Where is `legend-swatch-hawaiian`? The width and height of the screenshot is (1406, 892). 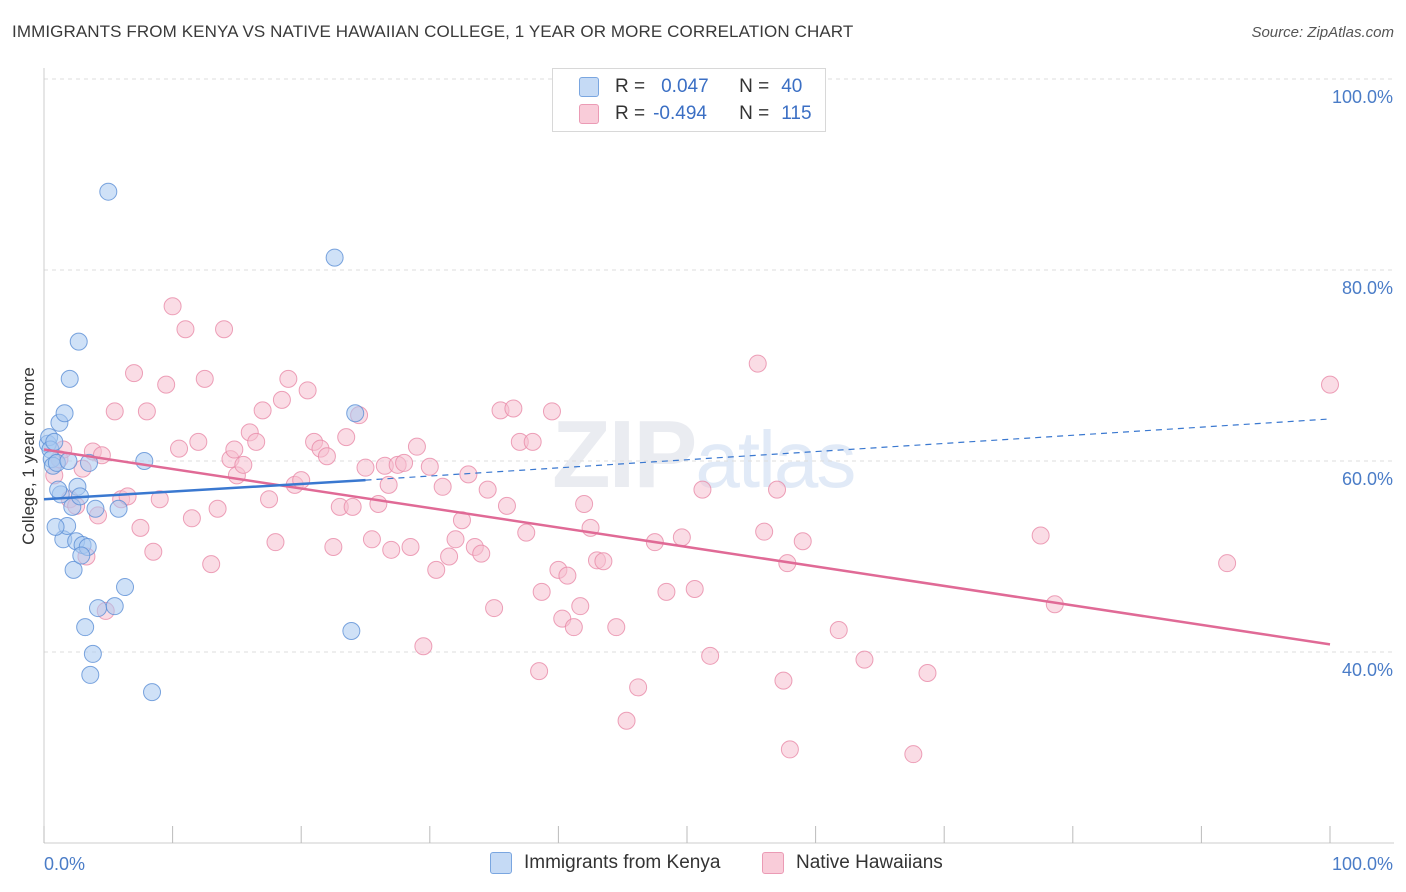 legend-swatch-hawaiian is located at coordinates (773, 863).